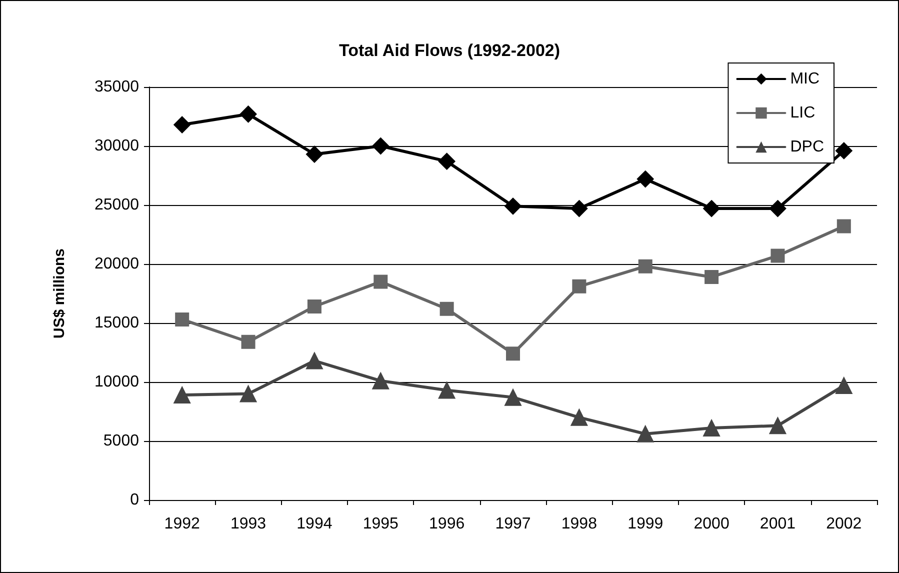  Describe the element at coordinates (117, 323) in the screenshot. I see `y-tick-label: 15000` at that location.